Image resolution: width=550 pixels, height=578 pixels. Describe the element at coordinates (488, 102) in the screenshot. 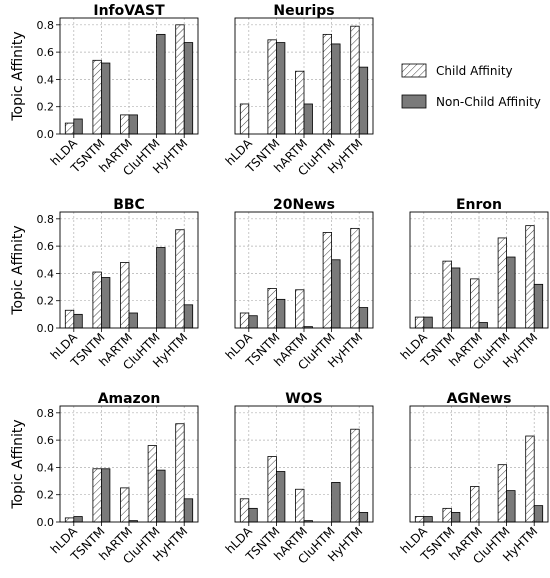

I see `legend-label-nonchild: Non-Child Affinity` at that location.